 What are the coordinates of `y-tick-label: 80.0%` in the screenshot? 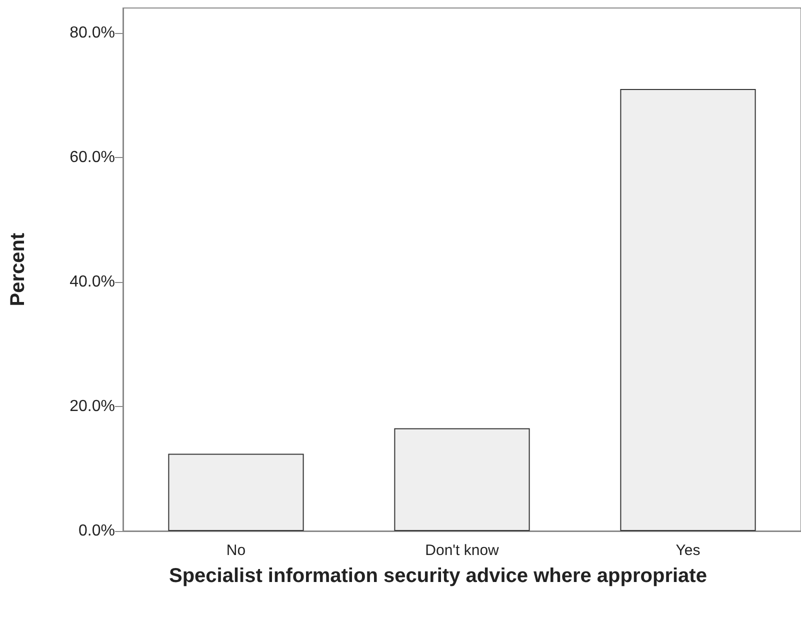 It's located at (92, 33).